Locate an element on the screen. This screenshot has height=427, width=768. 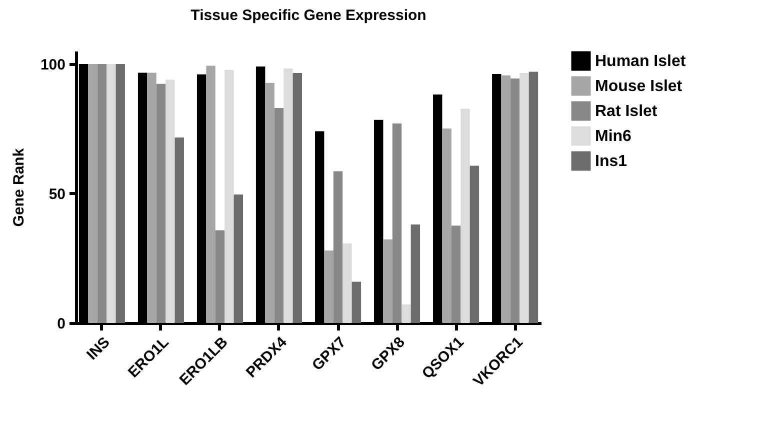
y-tick-label: 0 is located at coordinates (61, 324).